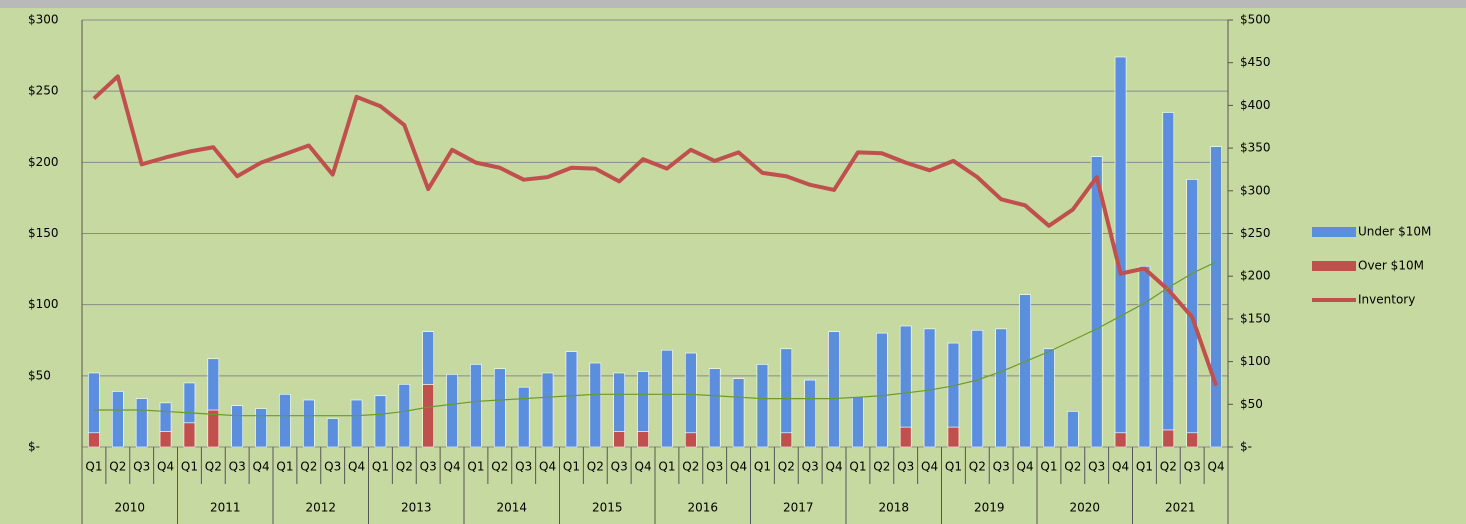 The image size is (1466, 524). I want to click on x-group-label: 2020, so click(1084, 508).